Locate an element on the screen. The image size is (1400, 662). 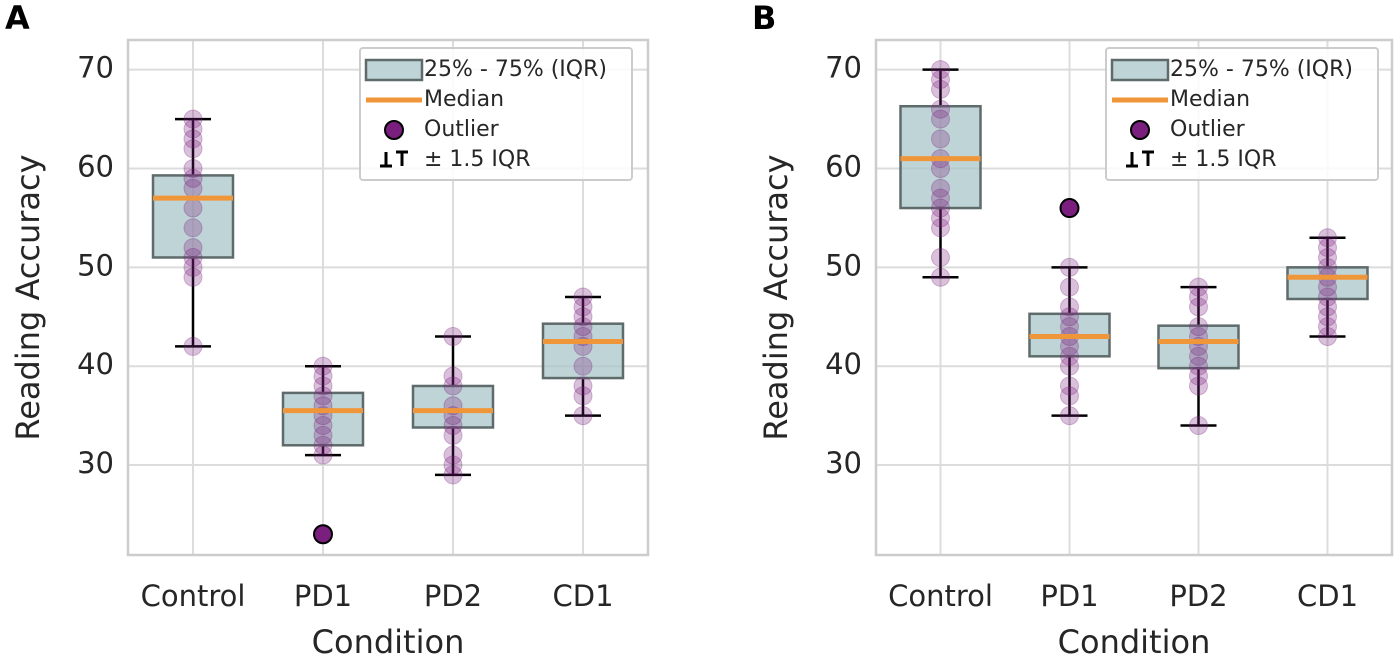
x-axis-label: Condition is located at coordinates (388, 642).